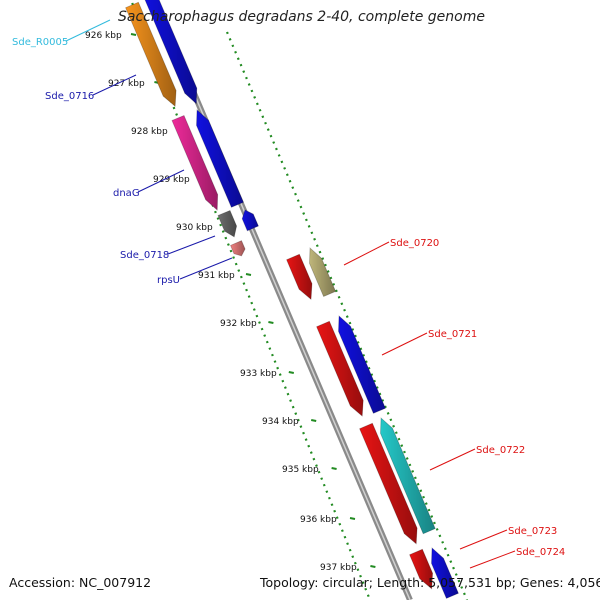  Describe the element at coordinates (452, 334) in the screenshot. I see `feature-label: Sde_0721` at that location.